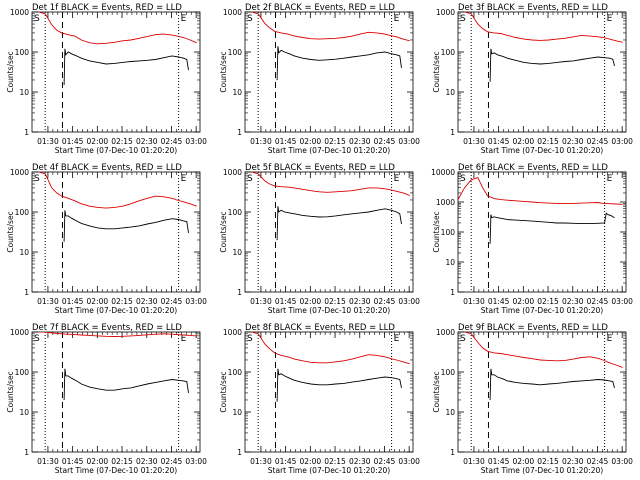 Image resolution: width=640 pixels, height=480 pixels. What do you see at coordinates (320, 8) in the screenshot?
I see `panel-title: Det 2f BLACK = Events, RED = LLD` at bounding box center [320, 8].